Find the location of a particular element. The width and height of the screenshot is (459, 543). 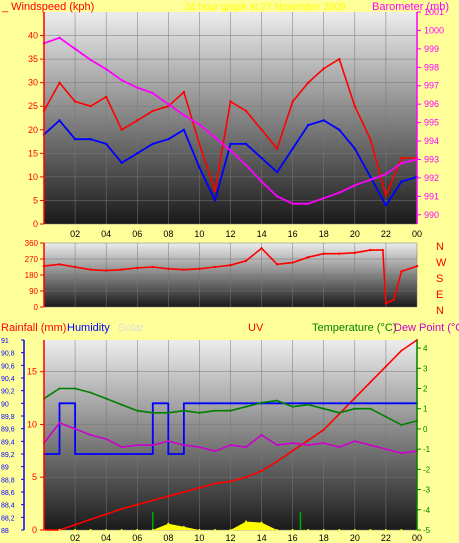

humidity-tick-label: 90,4 is located at coordinates (8, 379).